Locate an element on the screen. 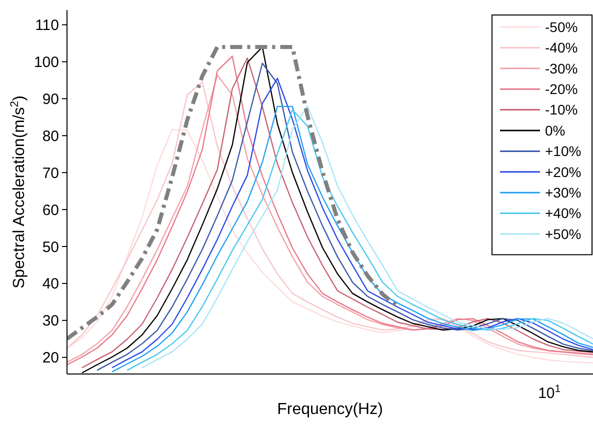  text: 10$^{1}$ is located at coordinates (549, 392).